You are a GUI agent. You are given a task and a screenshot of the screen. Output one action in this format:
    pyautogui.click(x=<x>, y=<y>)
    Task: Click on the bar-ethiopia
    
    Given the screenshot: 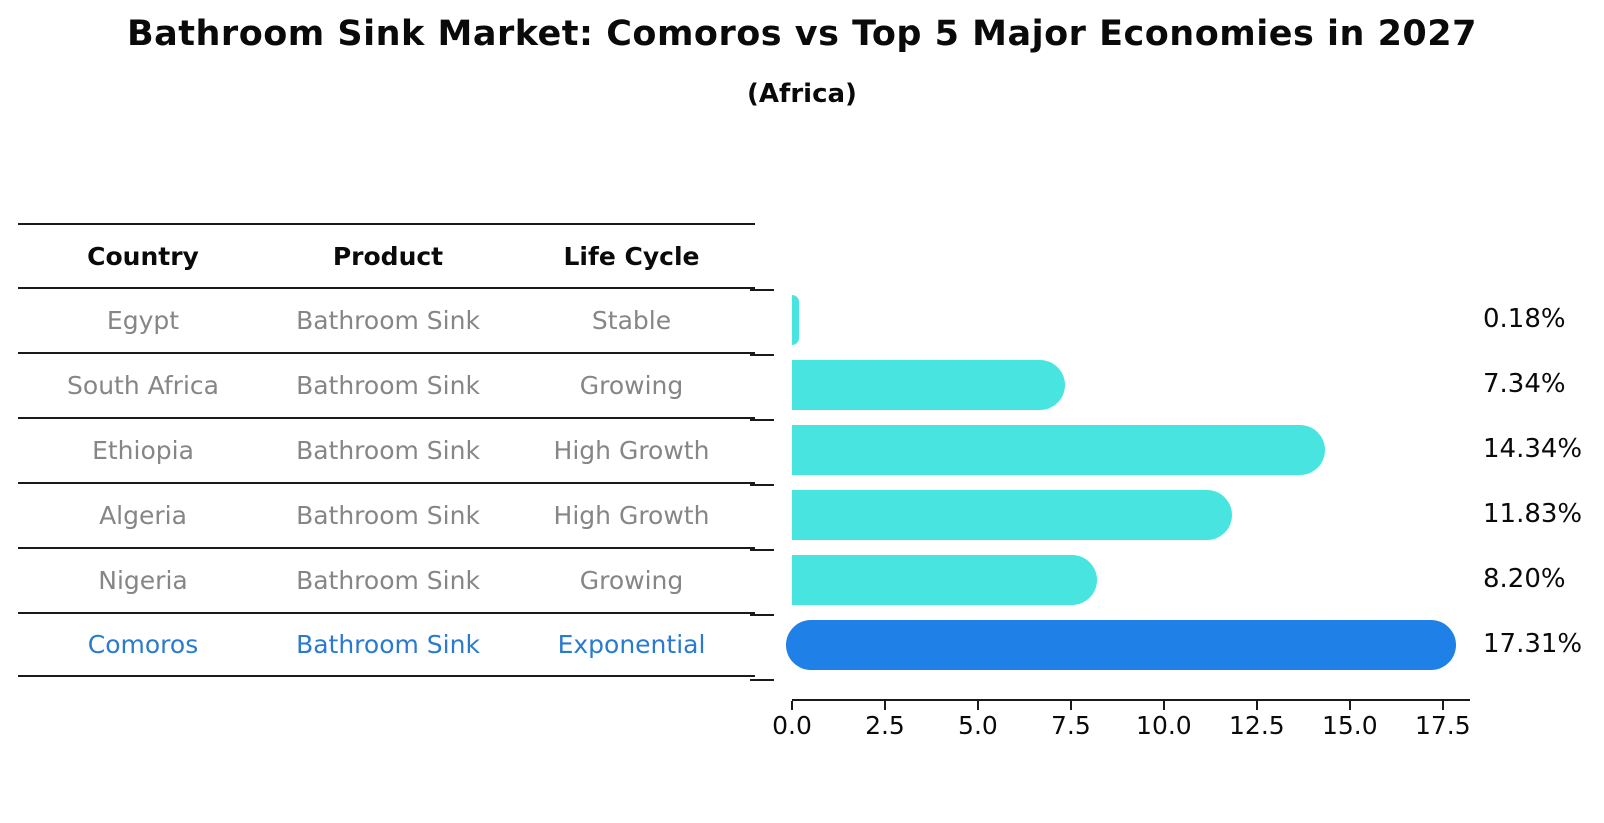 What is the action you would take?
    pyautogui.click(x=1059, y=450)
    